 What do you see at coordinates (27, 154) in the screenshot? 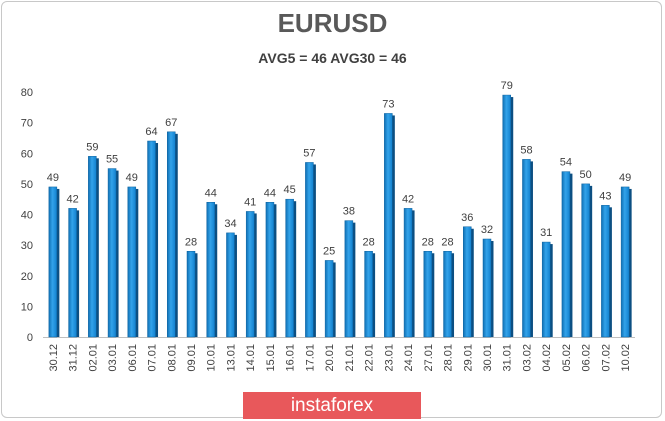
I see `y-tick-label: 60` at bounding box center [27, 154].